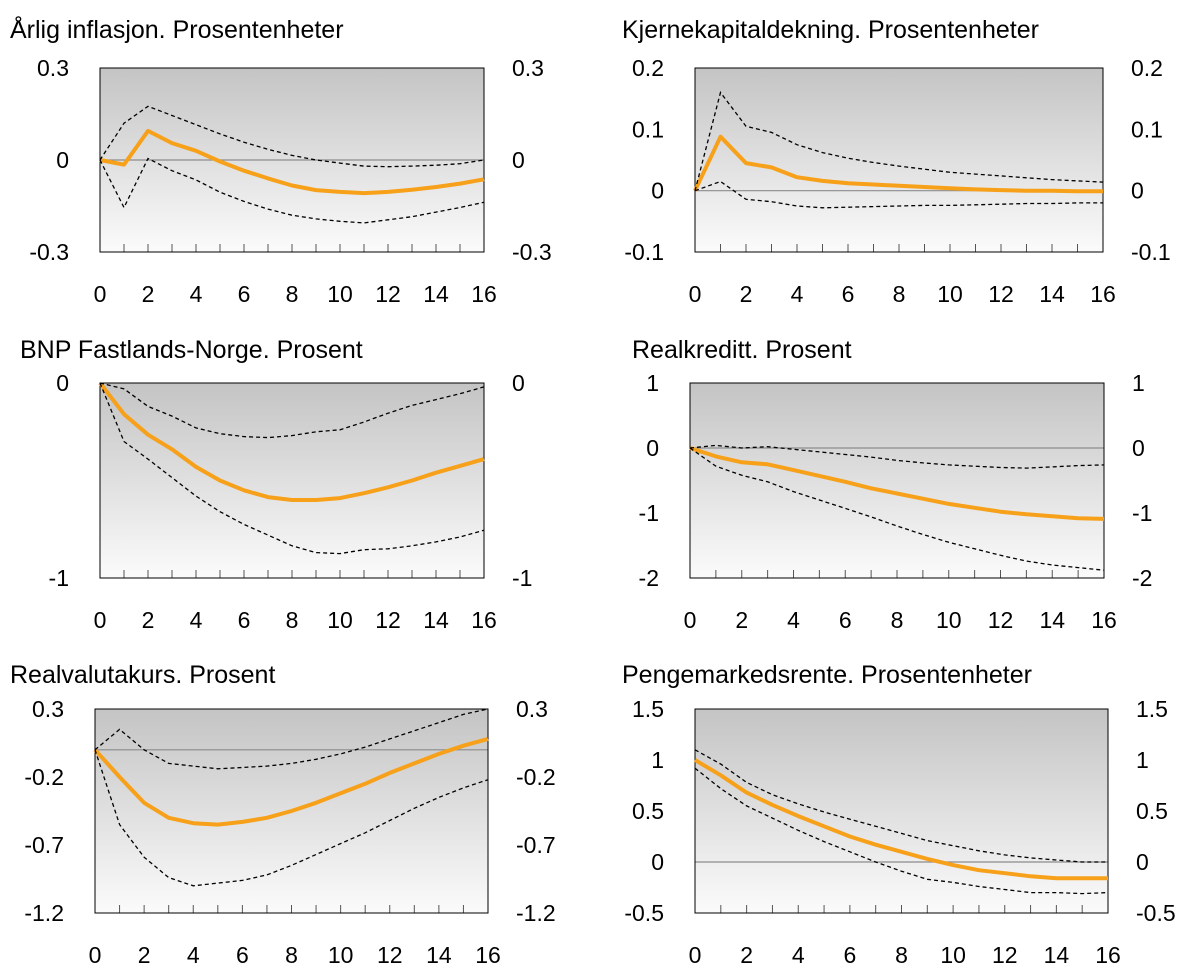 Image resolution: width=1203 pixels, height=976 pixels. What do you see at coordinates (644, 252) in the screenshot?
I see `y-tick-label-left: -0.1` at bounding box center [644, 252].